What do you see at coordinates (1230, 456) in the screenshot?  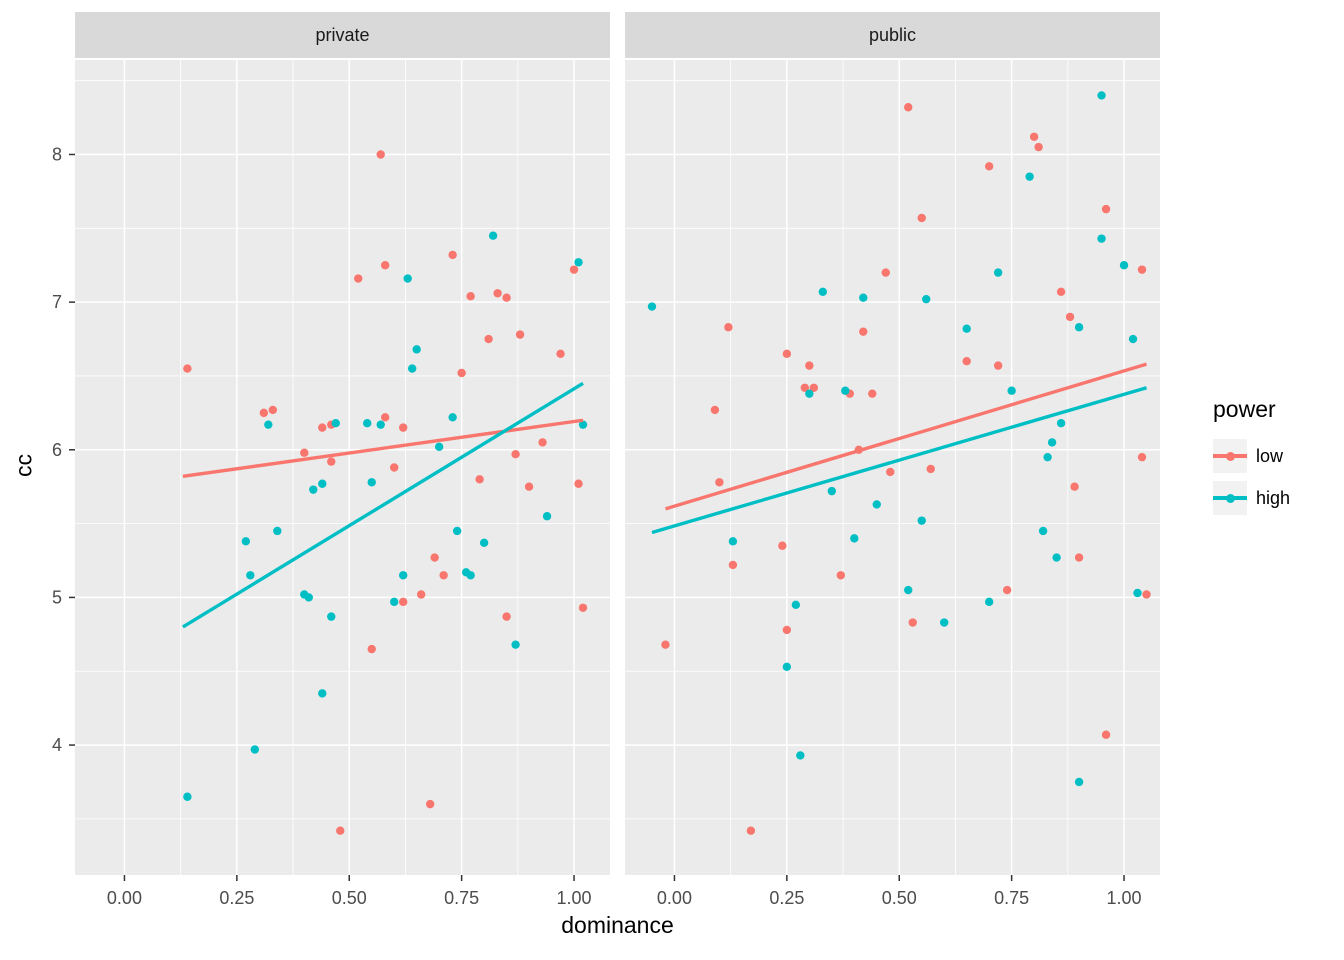 I see `legend-key-low` at bounding box center [1230, 456].